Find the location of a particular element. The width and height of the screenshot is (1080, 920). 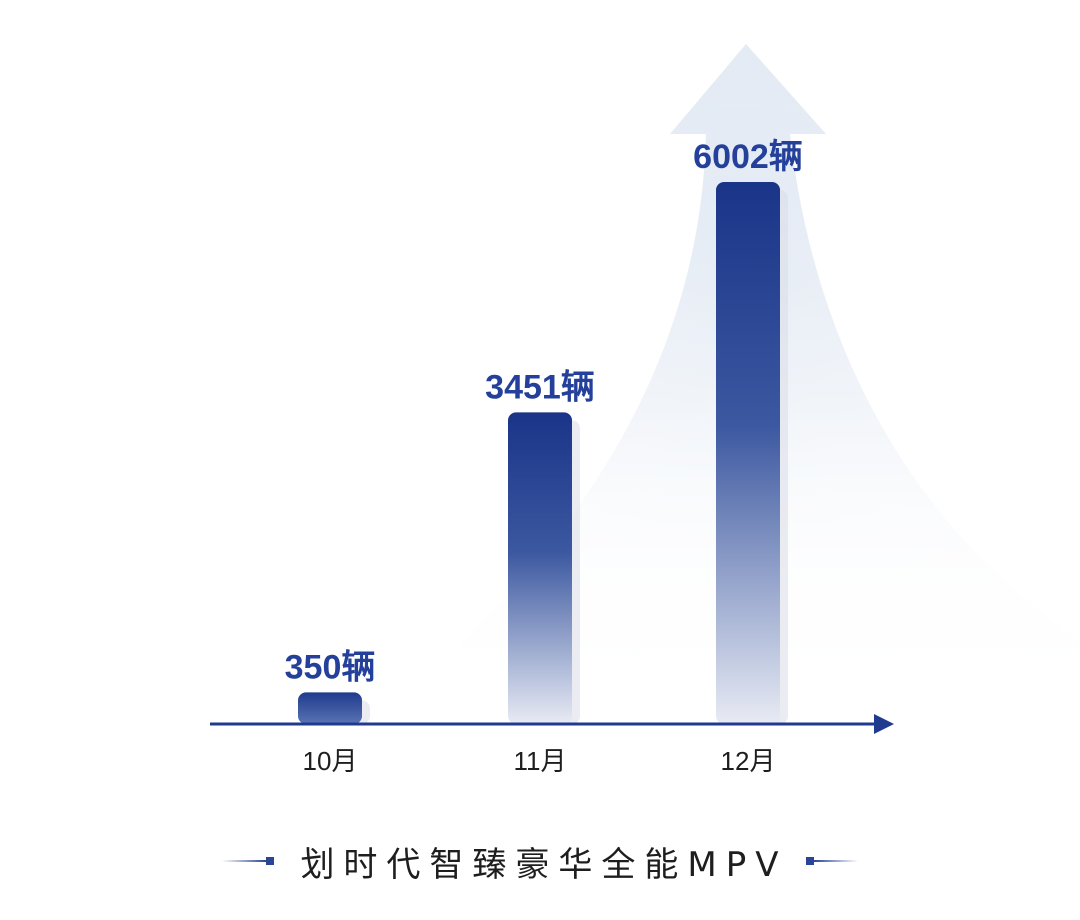

bar-value-label: 350辆 is located at coordinates (330, 667).